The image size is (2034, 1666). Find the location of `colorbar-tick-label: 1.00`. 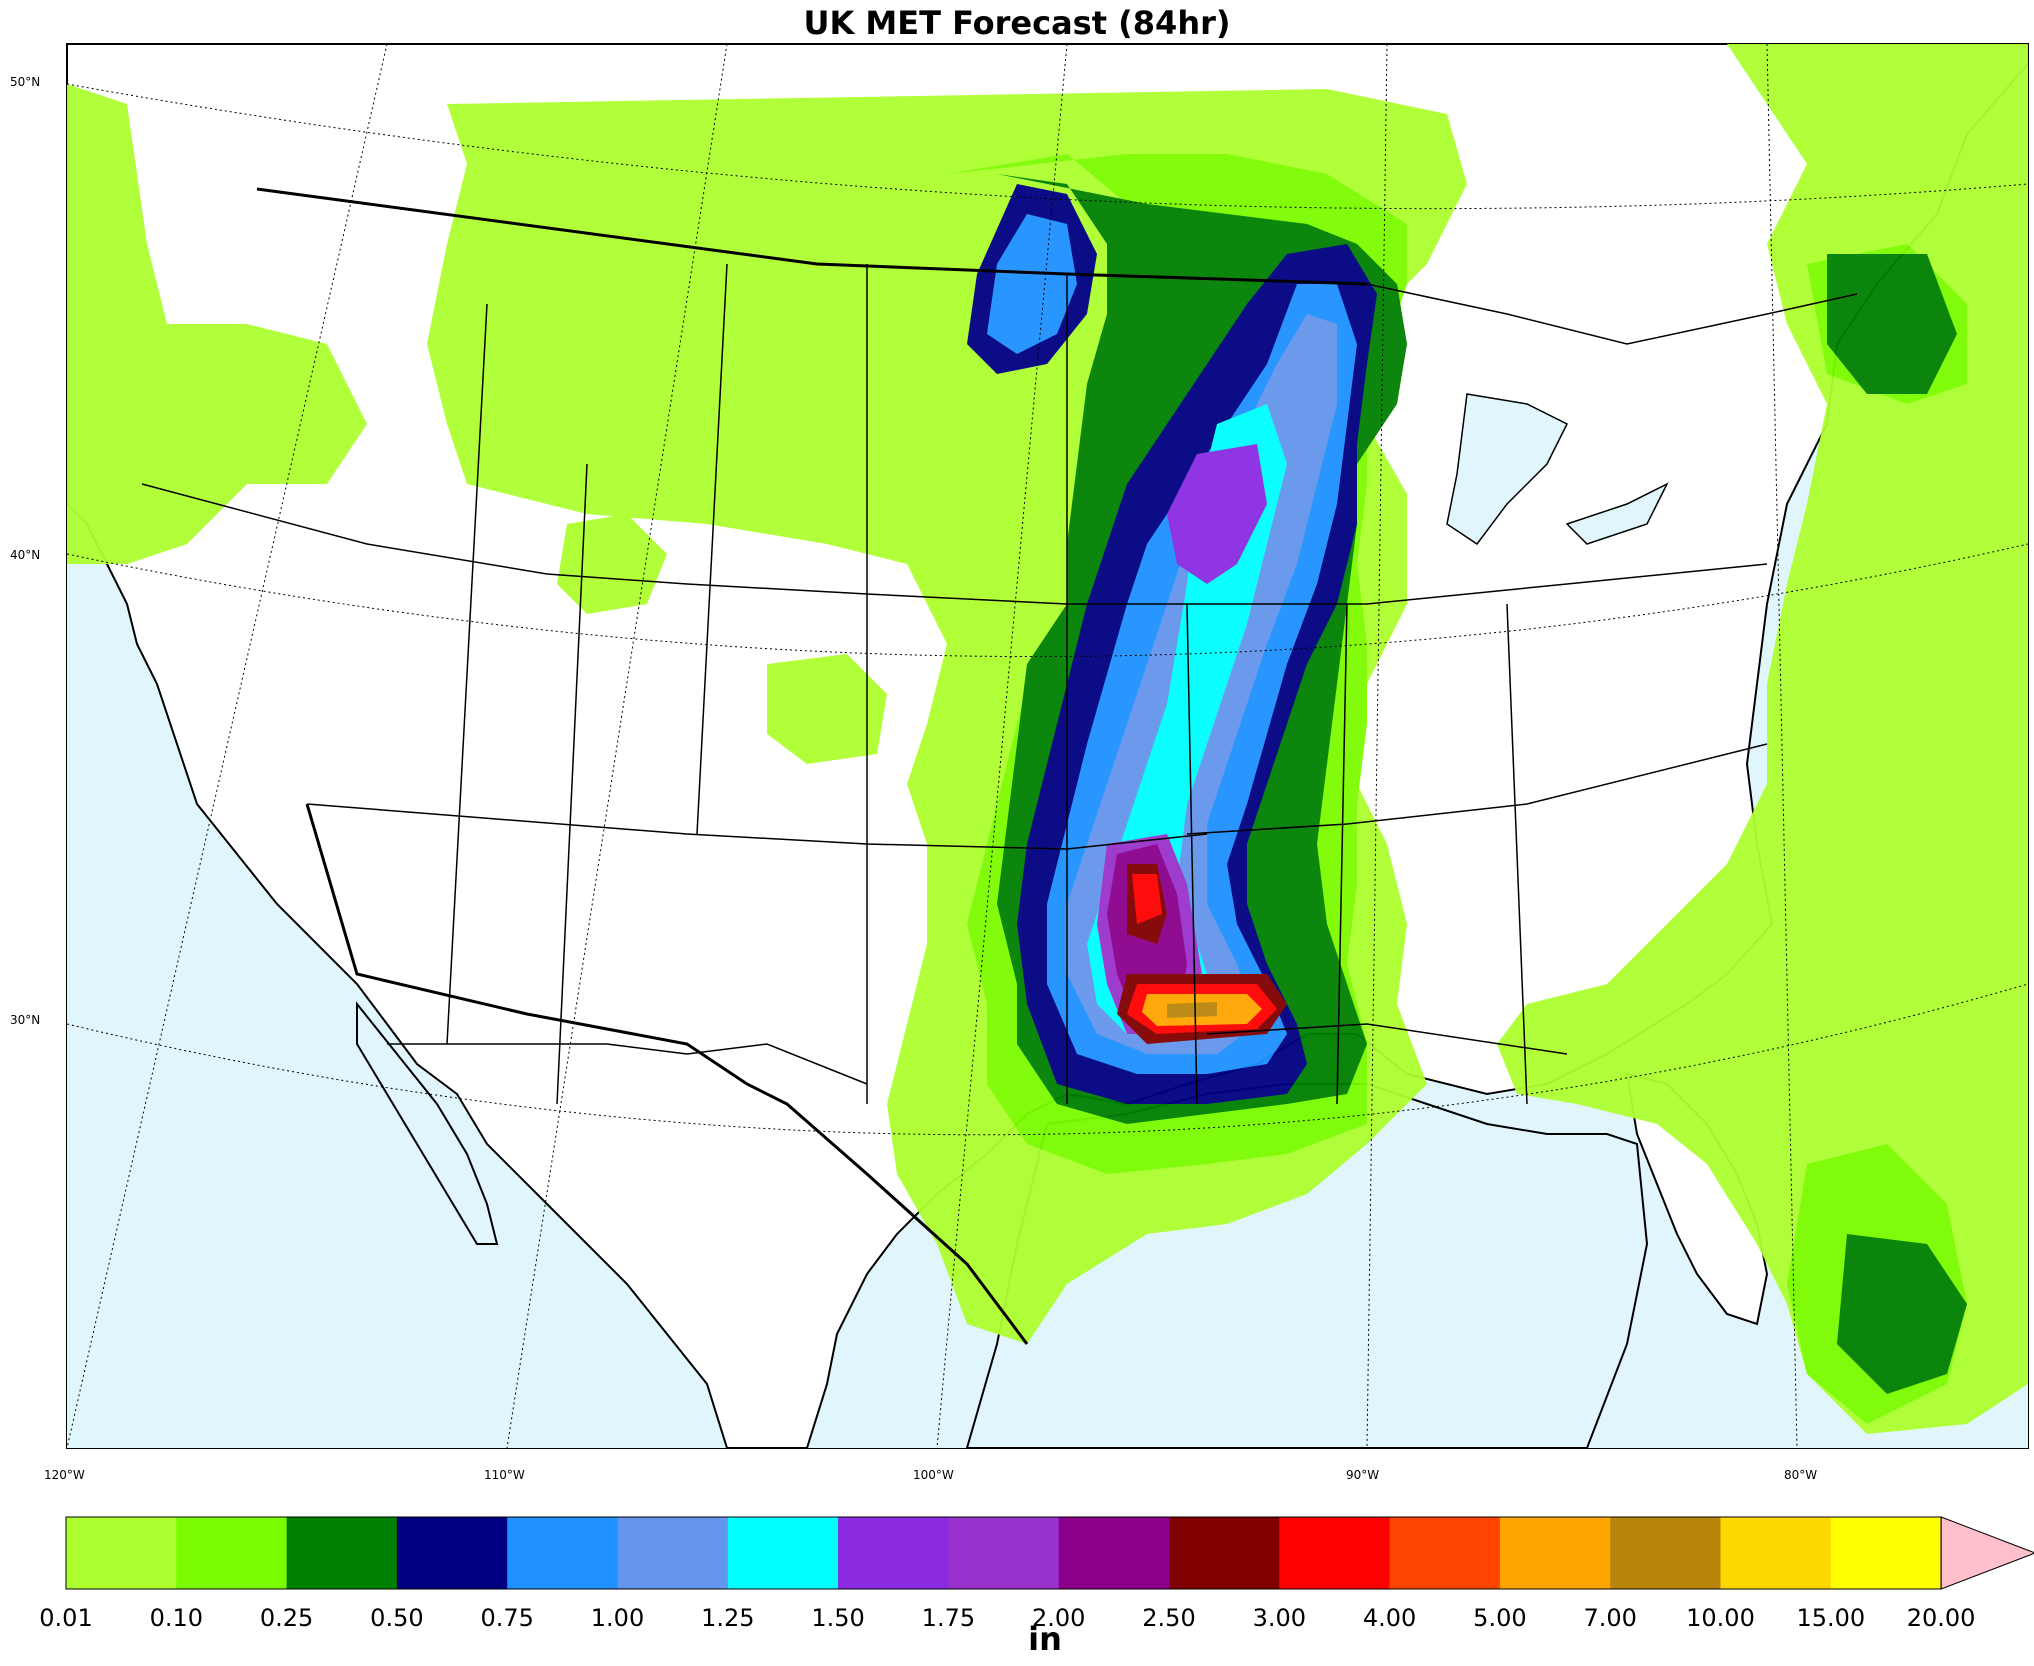

colorbar-tick-label: 1.00 is located at coordinates (617, 1618).